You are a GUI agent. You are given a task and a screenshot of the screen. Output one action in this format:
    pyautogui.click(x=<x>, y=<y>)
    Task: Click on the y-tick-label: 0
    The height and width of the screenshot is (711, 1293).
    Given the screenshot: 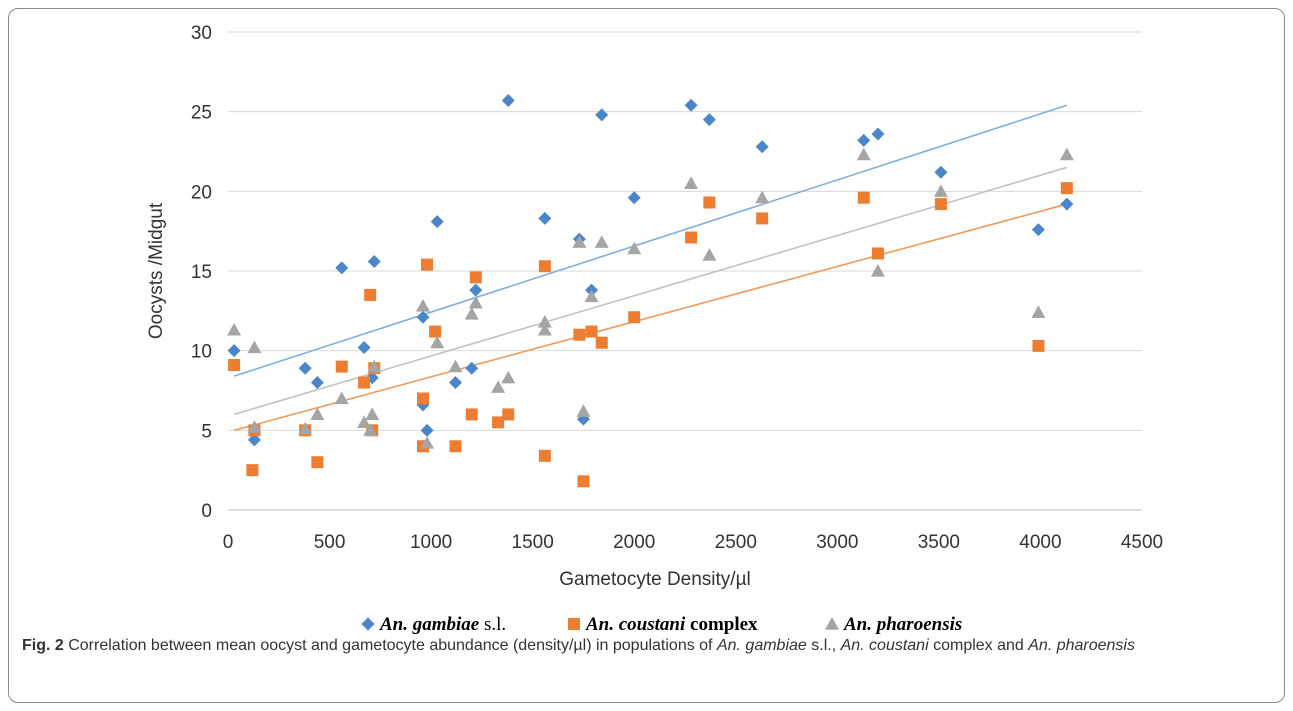 What is the action you would take?
    pyautogui.click(x=206, y=511)
    